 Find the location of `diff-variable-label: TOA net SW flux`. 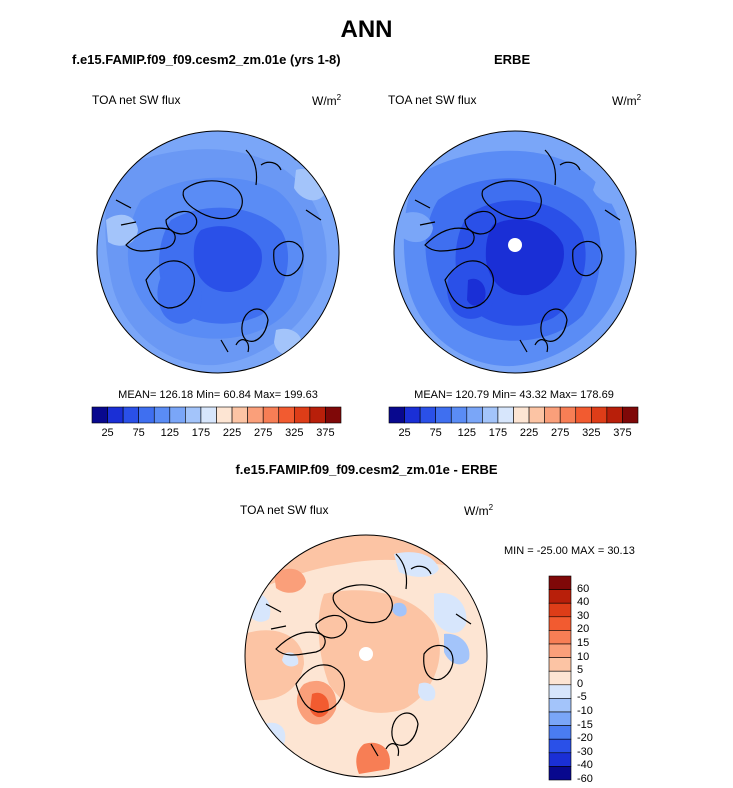

diff-variable-label: TOA net SW flux is located at coordinates (284, 510).